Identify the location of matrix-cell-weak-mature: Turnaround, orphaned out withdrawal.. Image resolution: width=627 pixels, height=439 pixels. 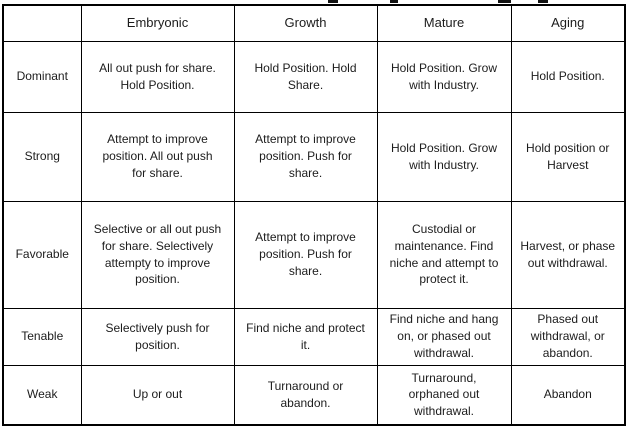
(444, 395).